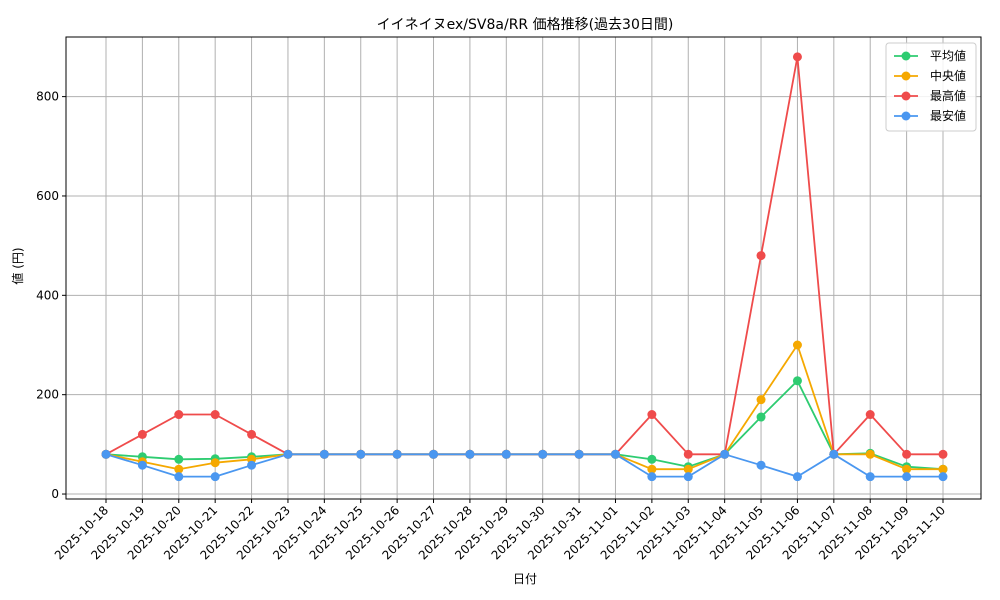 This screenshot has height=600, width=1000. What do you see at coordinates (47, 196) in the screenshot?
I see `y-tick-label: 600` at bounding box center [47, 196].